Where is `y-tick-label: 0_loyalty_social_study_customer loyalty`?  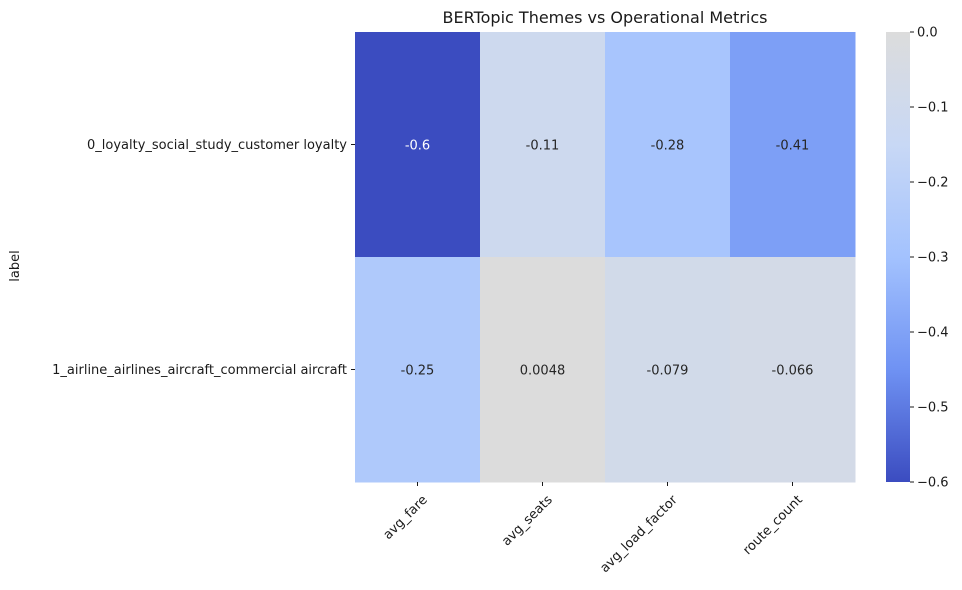
y-tick-label: 0_loyalty_social_study_customer loyalty is located at coordinates (217, 145).